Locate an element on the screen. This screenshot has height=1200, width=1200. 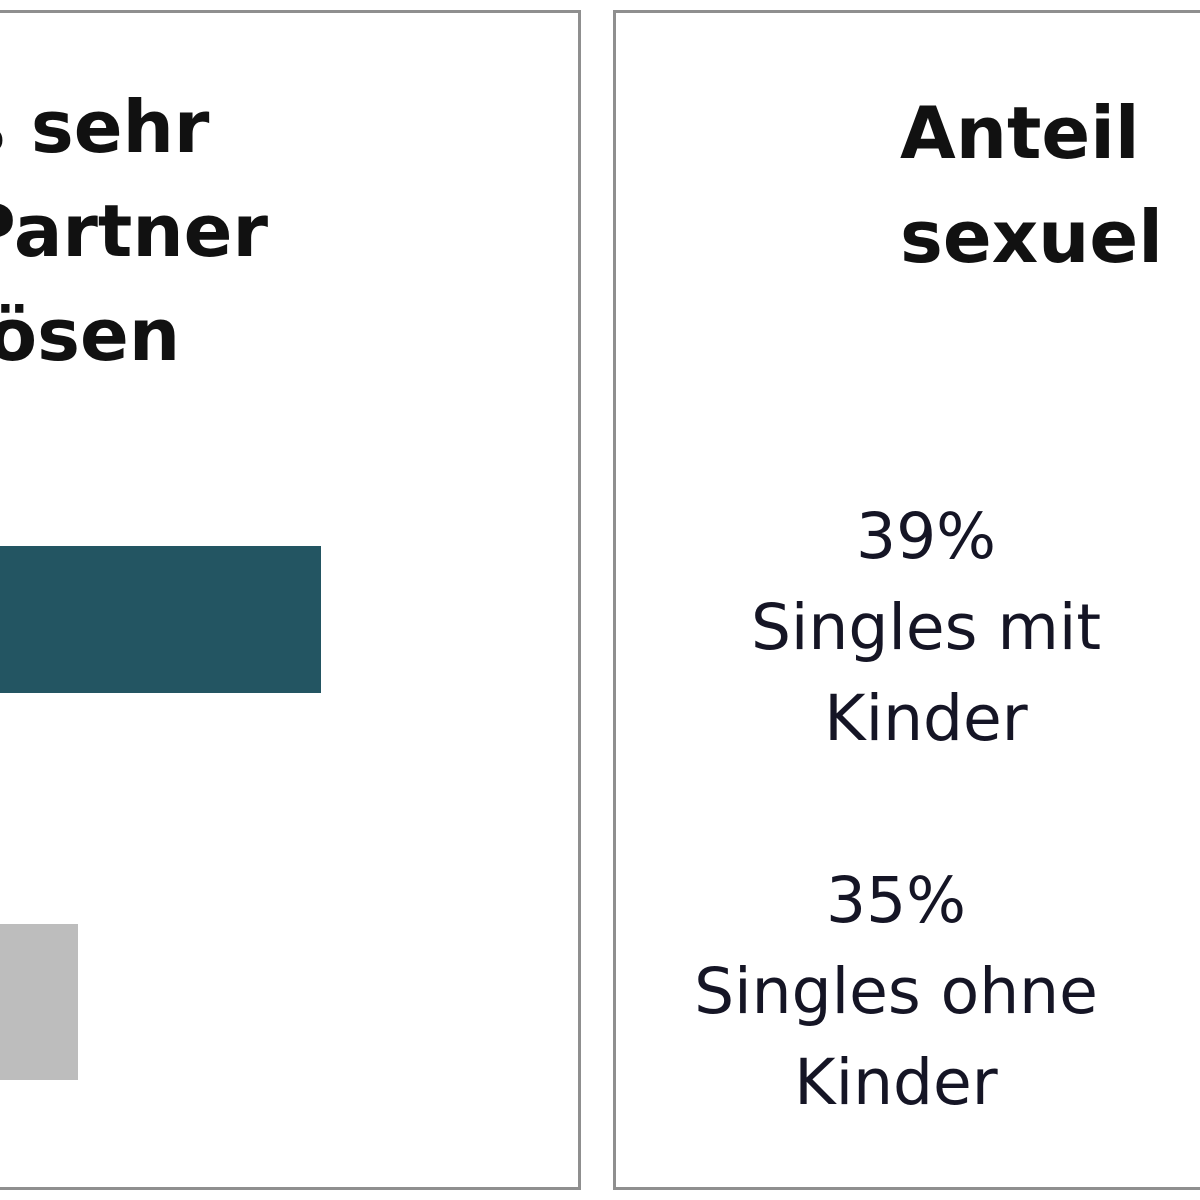
left-chart-title: s sehr Partner lösen is located at coordinates (134, 231).